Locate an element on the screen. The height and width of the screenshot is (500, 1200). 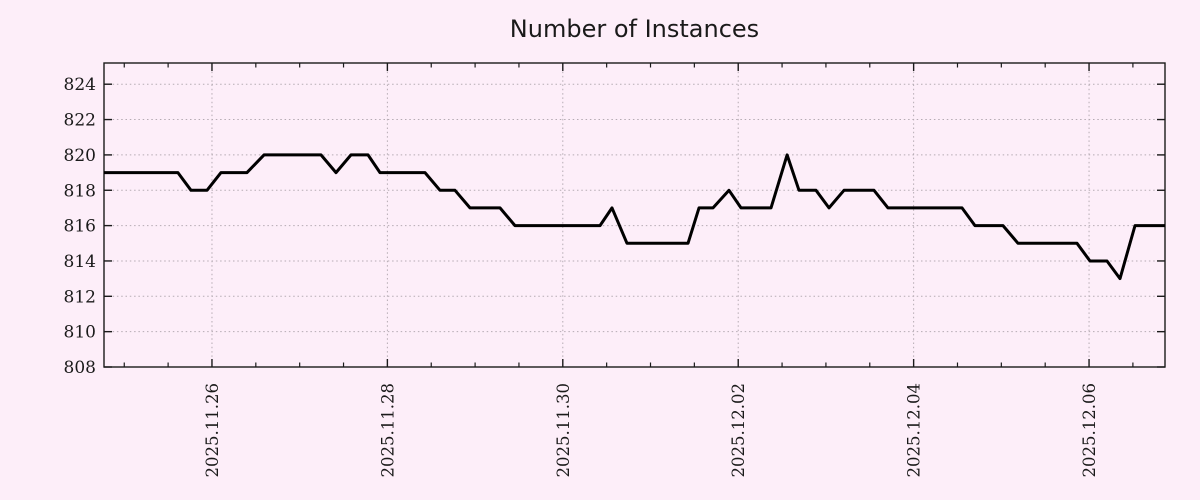
y-tick-label: 822 is located at coordinates (80, 121).